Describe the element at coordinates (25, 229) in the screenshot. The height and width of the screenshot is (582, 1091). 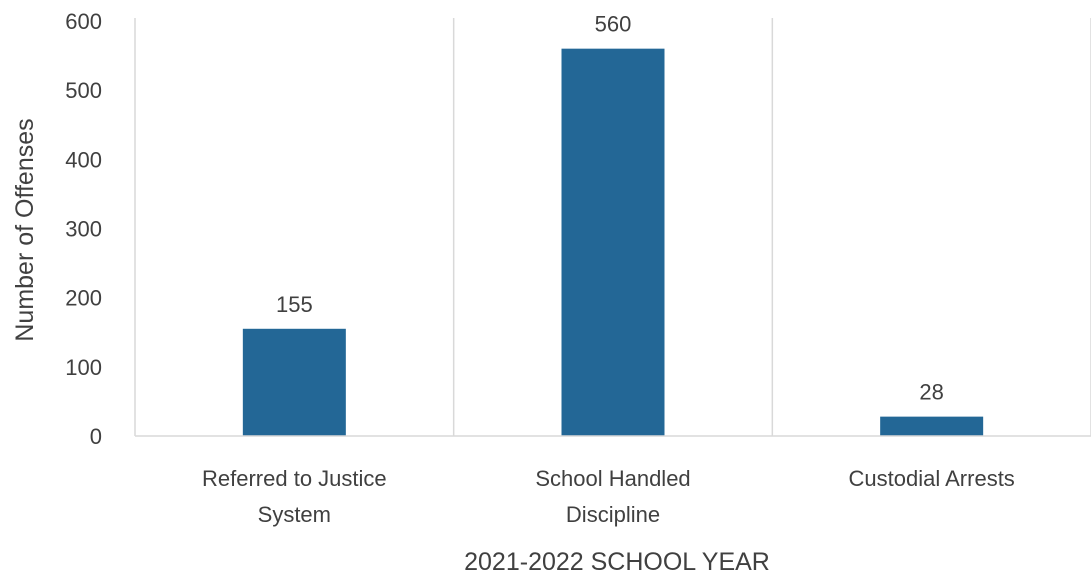
I see `y-axis-title: Number of Offenses` at that location.